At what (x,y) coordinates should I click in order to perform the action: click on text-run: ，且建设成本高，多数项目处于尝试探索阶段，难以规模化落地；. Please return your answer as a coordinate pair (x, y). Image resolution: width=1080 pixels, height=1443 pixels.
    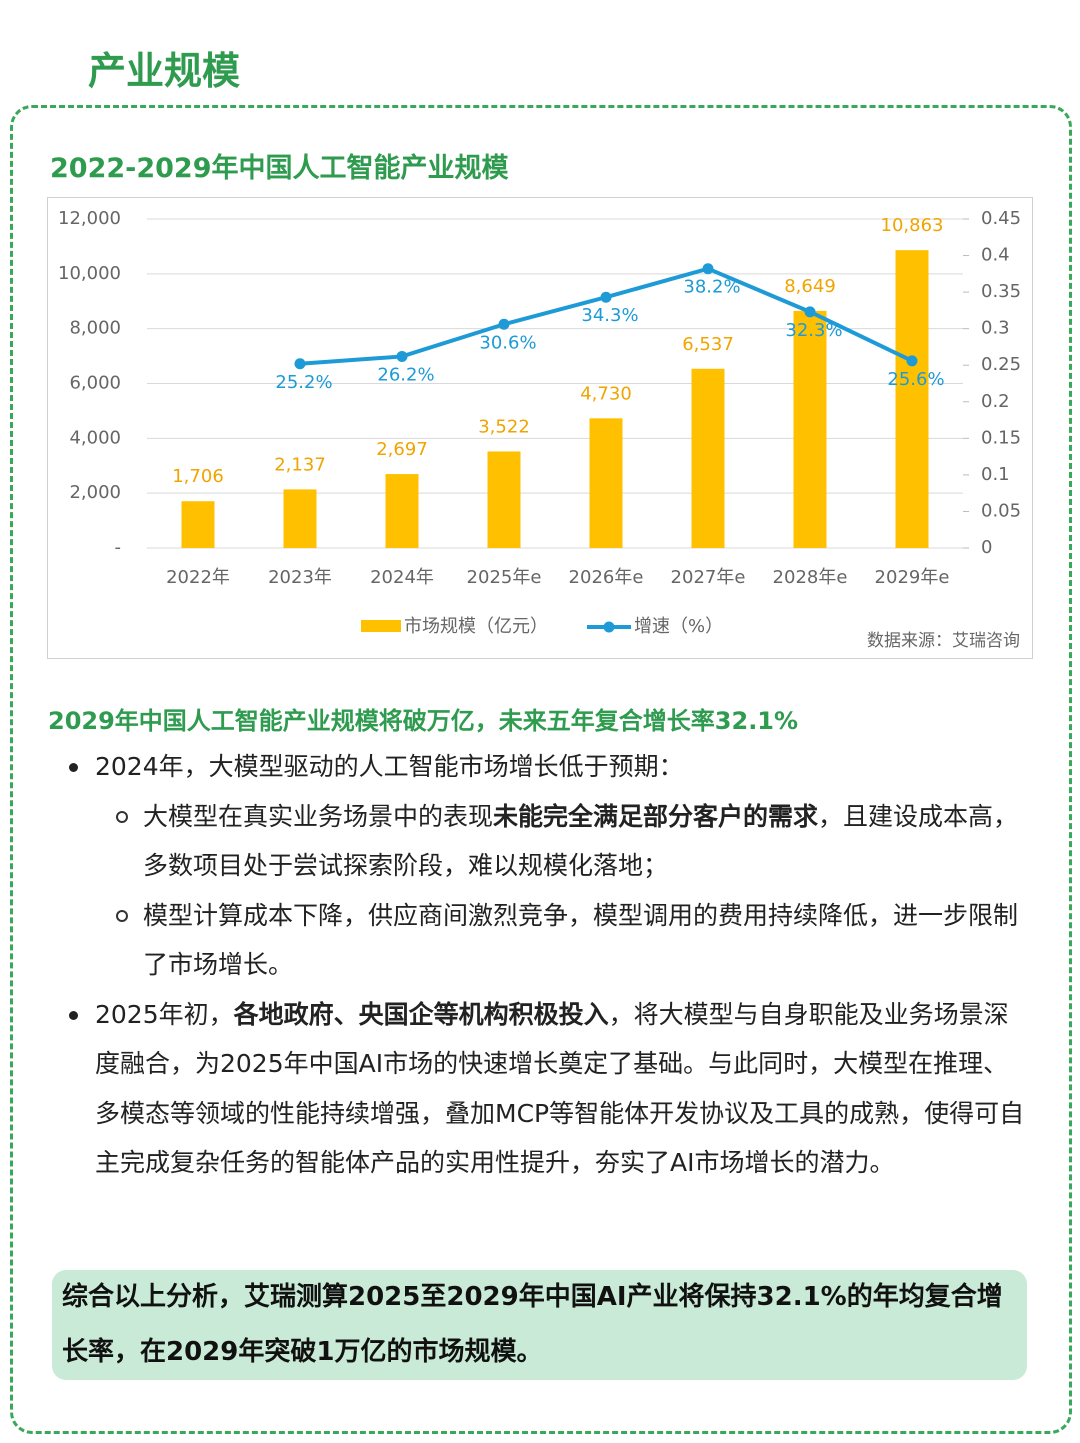
    Looking at the image, I should click on (581, 841).